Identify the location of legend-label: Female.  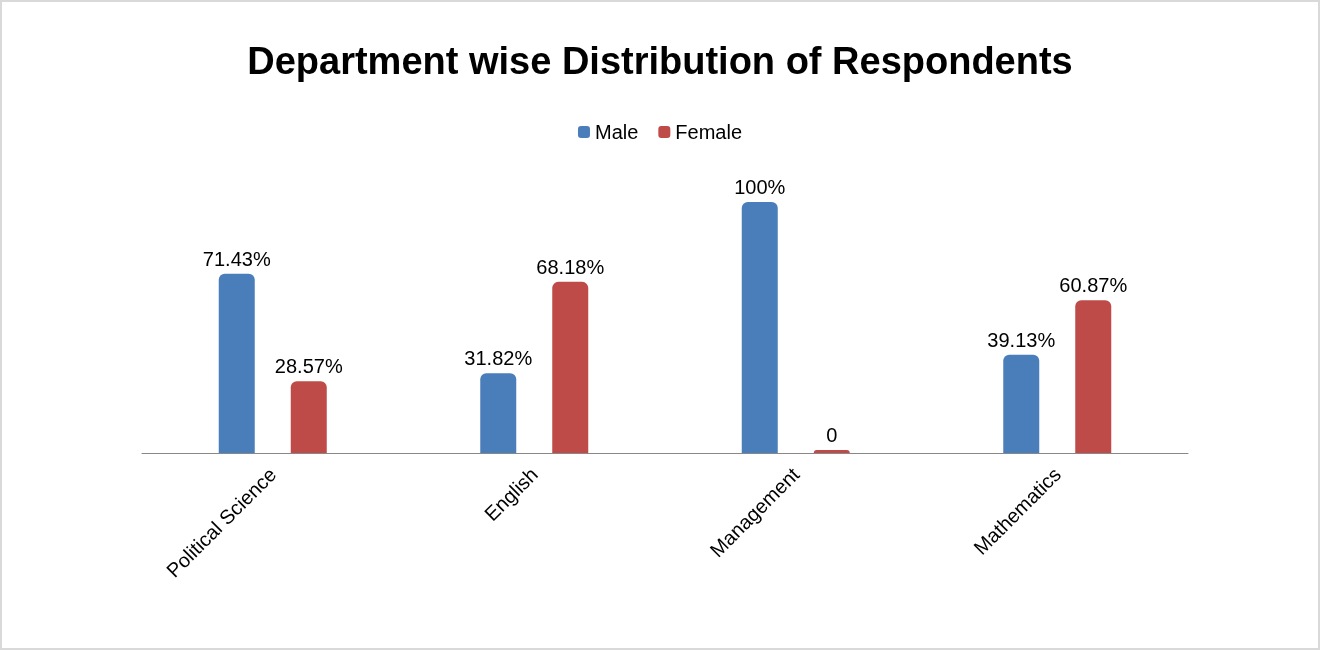
(709, 132).